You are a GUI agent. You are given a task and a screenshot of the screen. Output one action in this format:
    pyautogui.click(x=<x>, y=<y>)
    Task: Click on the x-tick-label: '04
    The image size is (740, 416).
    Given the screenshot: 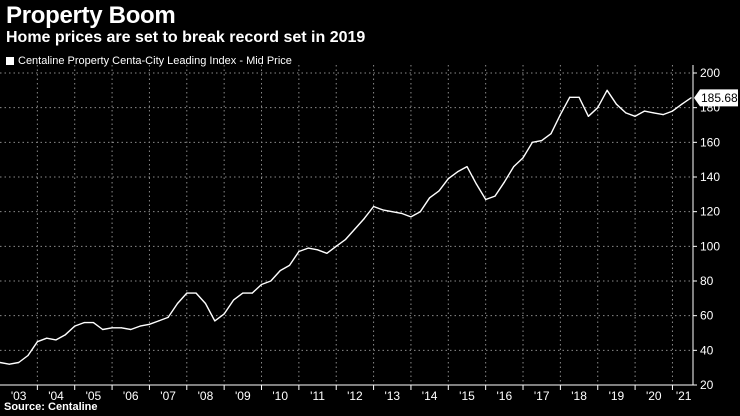 What is the action you would take?
    pyautogui.click(x=56, y=396)
    